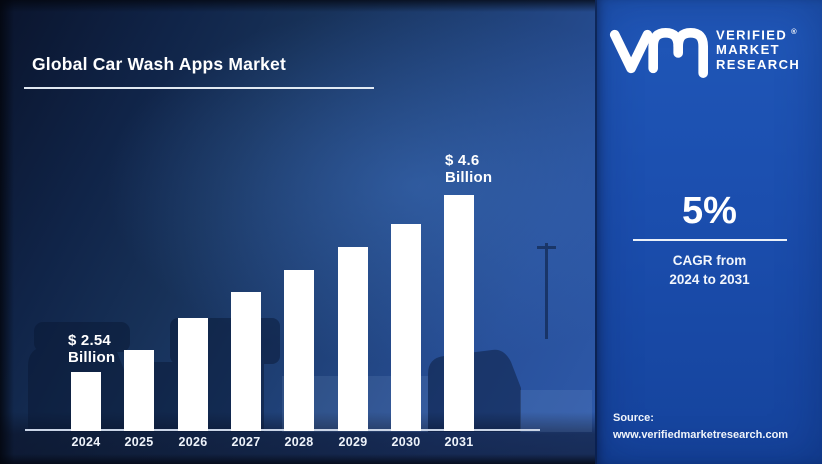 This screenshot has width=822, height=464. I want to click on source-label: Source:, so click(633, 418).